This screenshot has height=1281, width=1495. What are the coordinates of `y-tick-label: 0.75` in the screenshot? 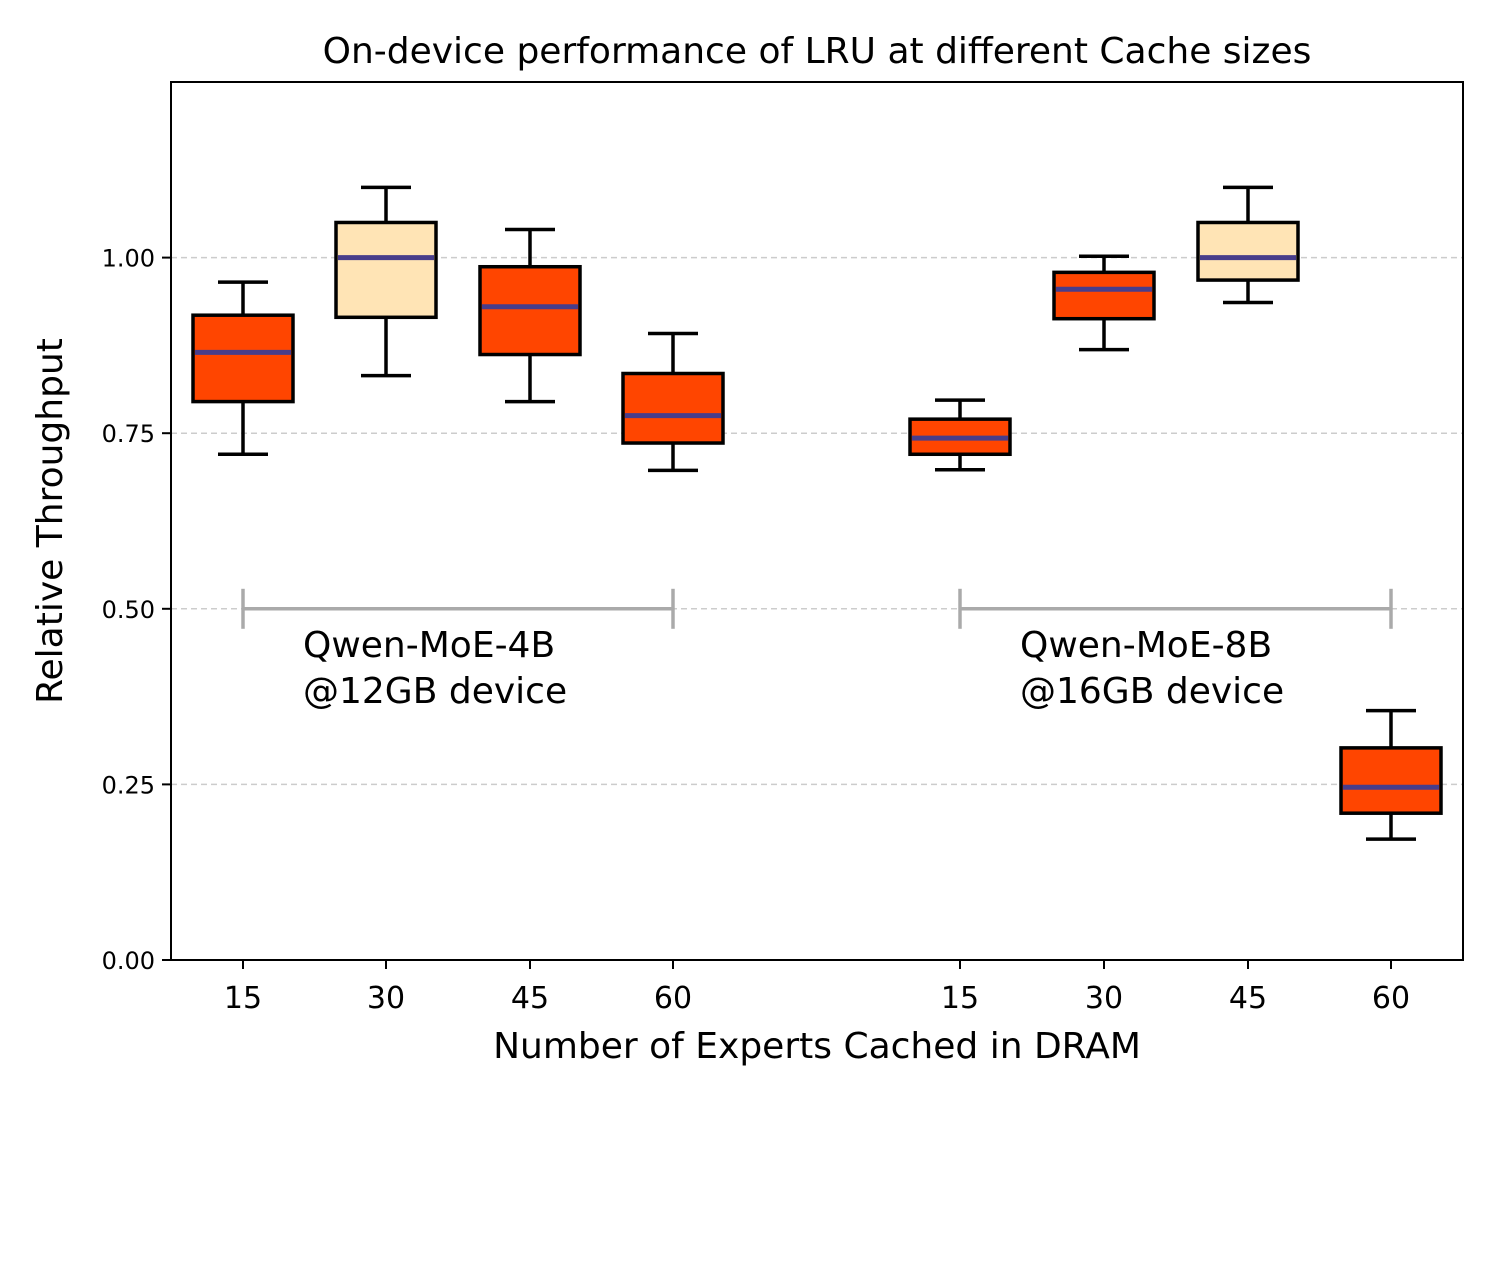 It's located at (128, 434).